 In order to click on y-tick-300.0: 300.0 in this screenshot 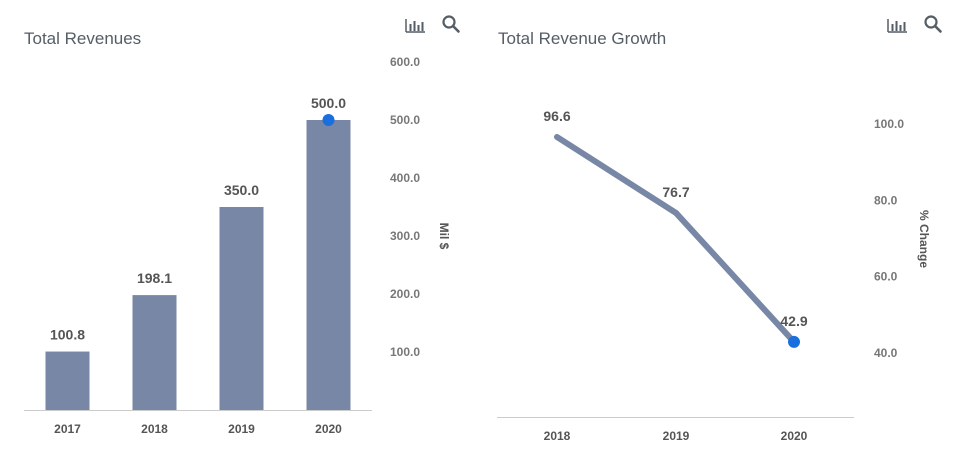, I will do `click(405, 236)`.